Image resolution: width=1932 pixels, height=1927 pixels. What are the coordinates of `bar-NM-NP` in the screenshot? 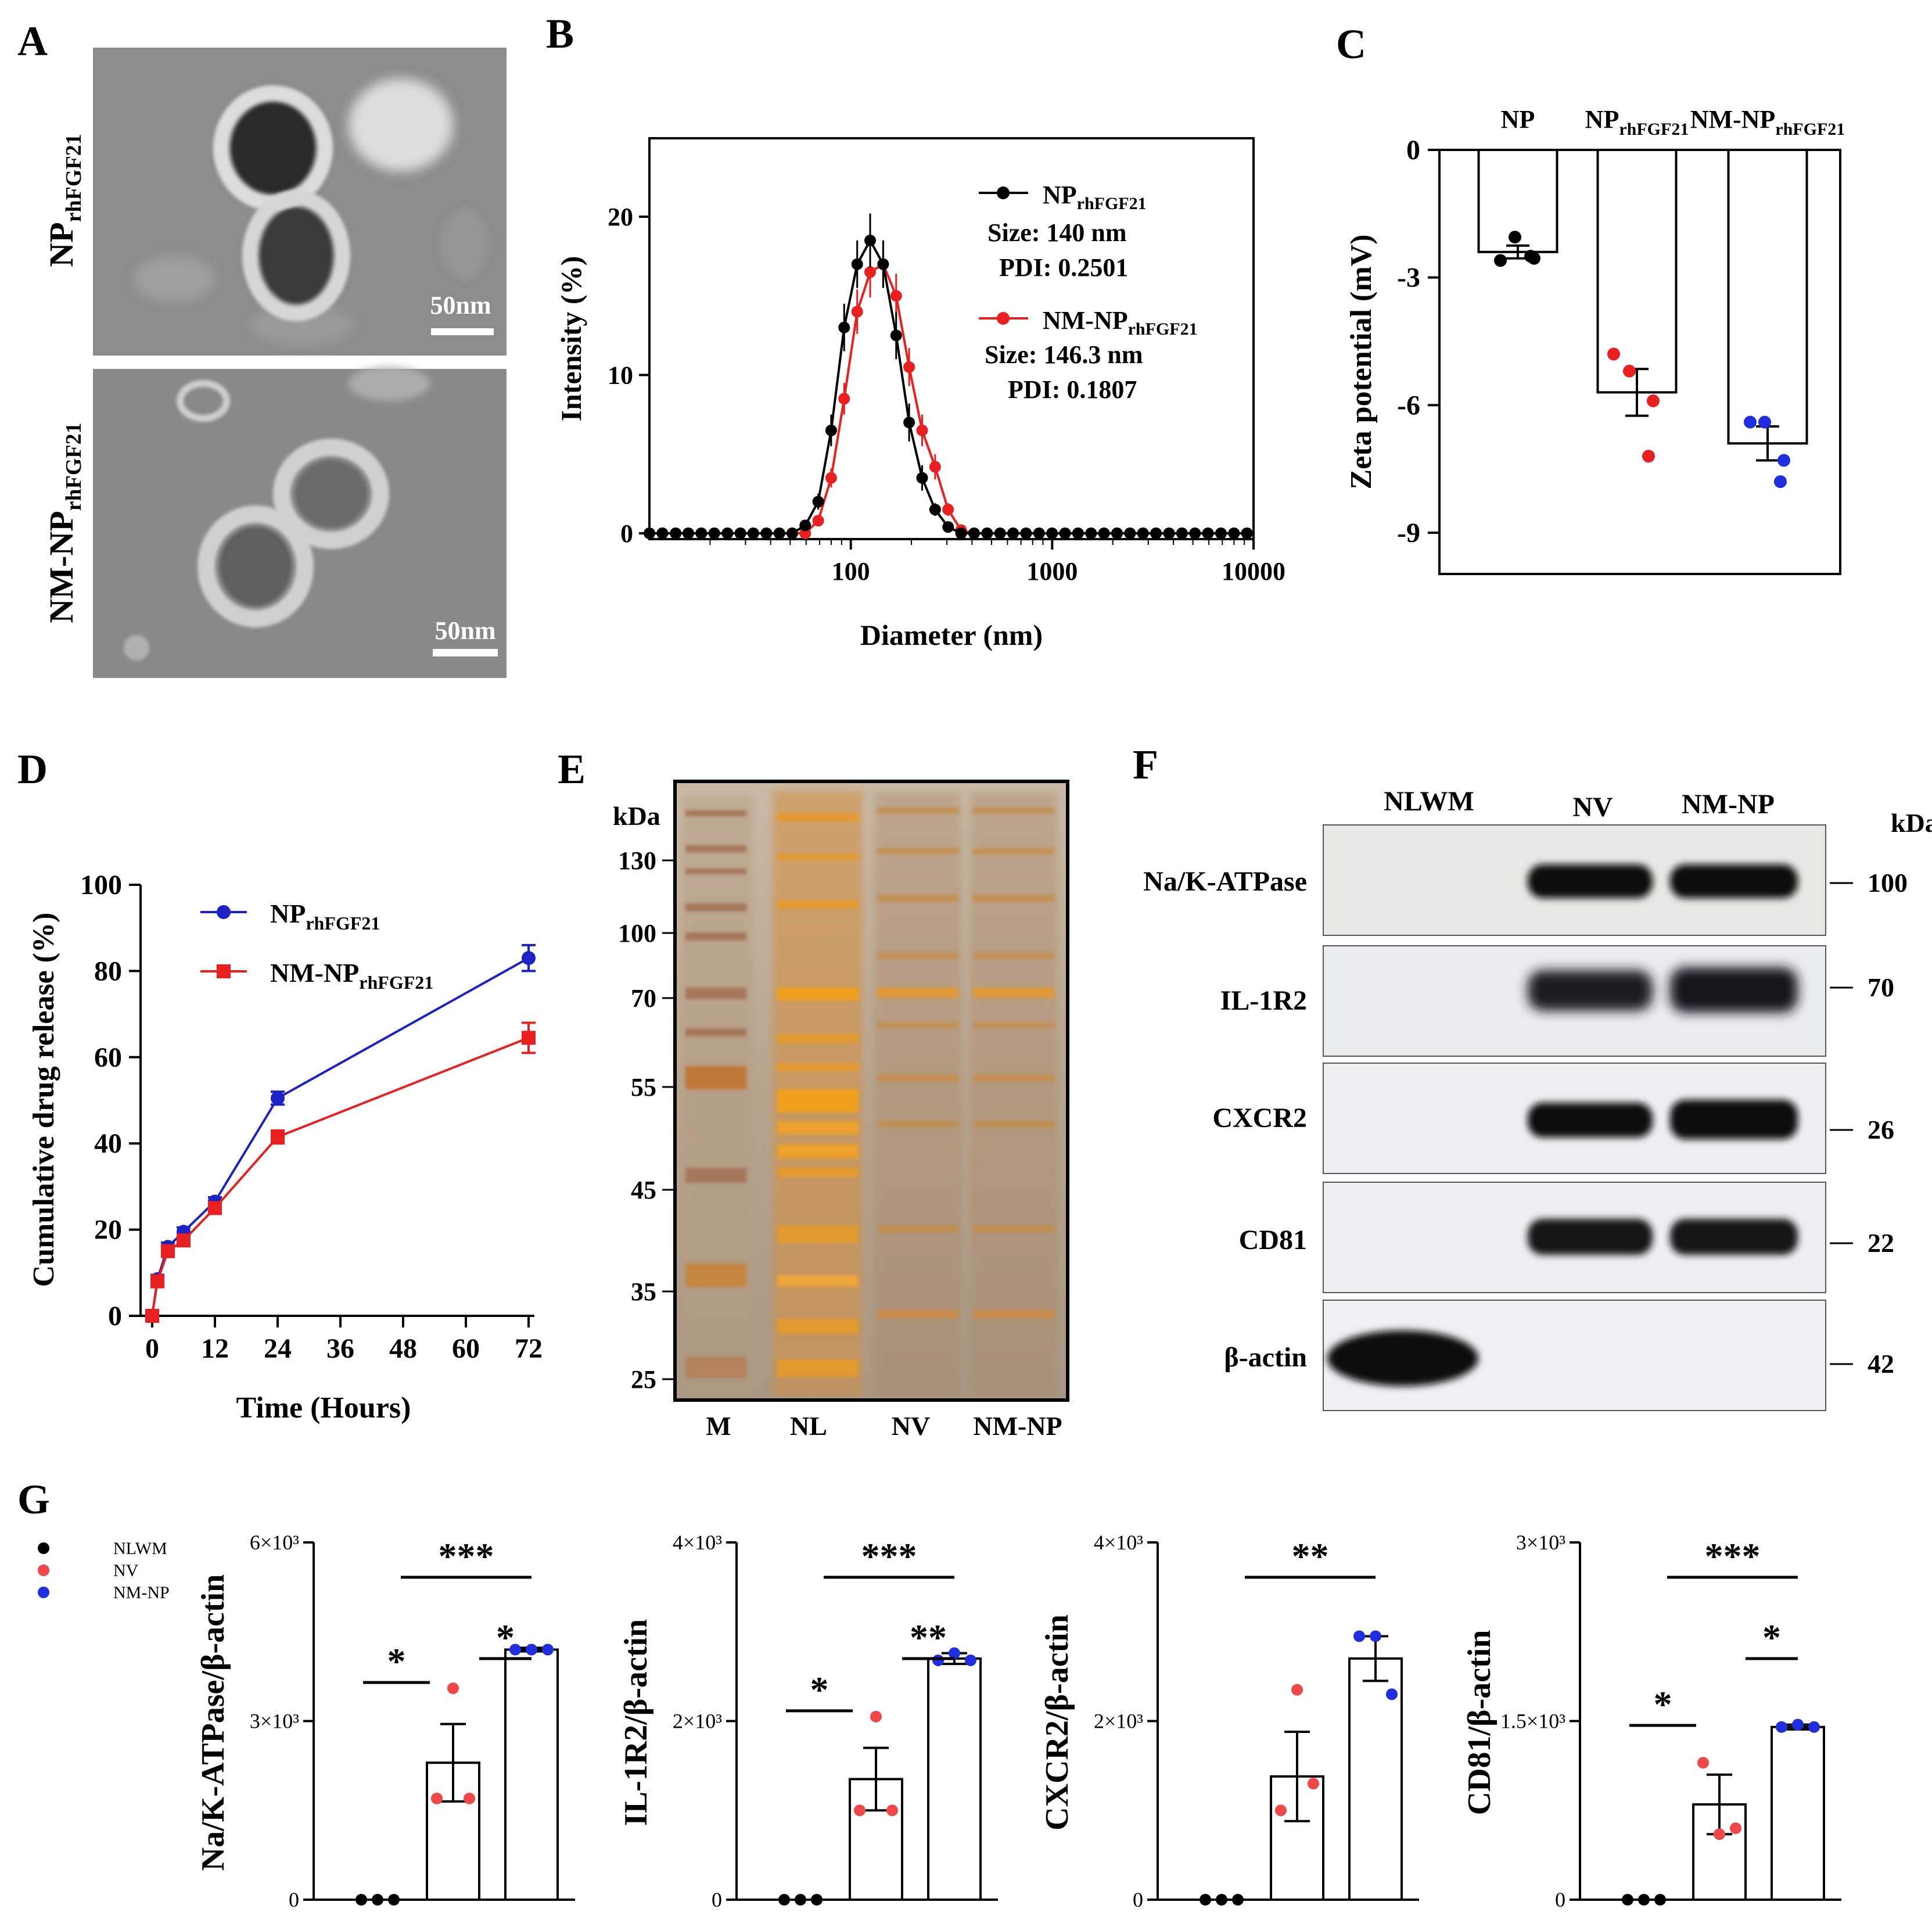 It's located at (954, 1779).